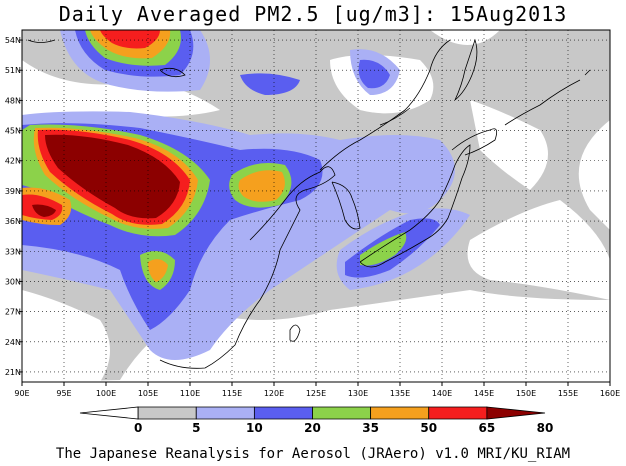 Image resolution: width=626 pixels, height=466 pixels. Describe the element at coordinates (509, 145) in the screenshot. I see `contour-white-ne` at that location.